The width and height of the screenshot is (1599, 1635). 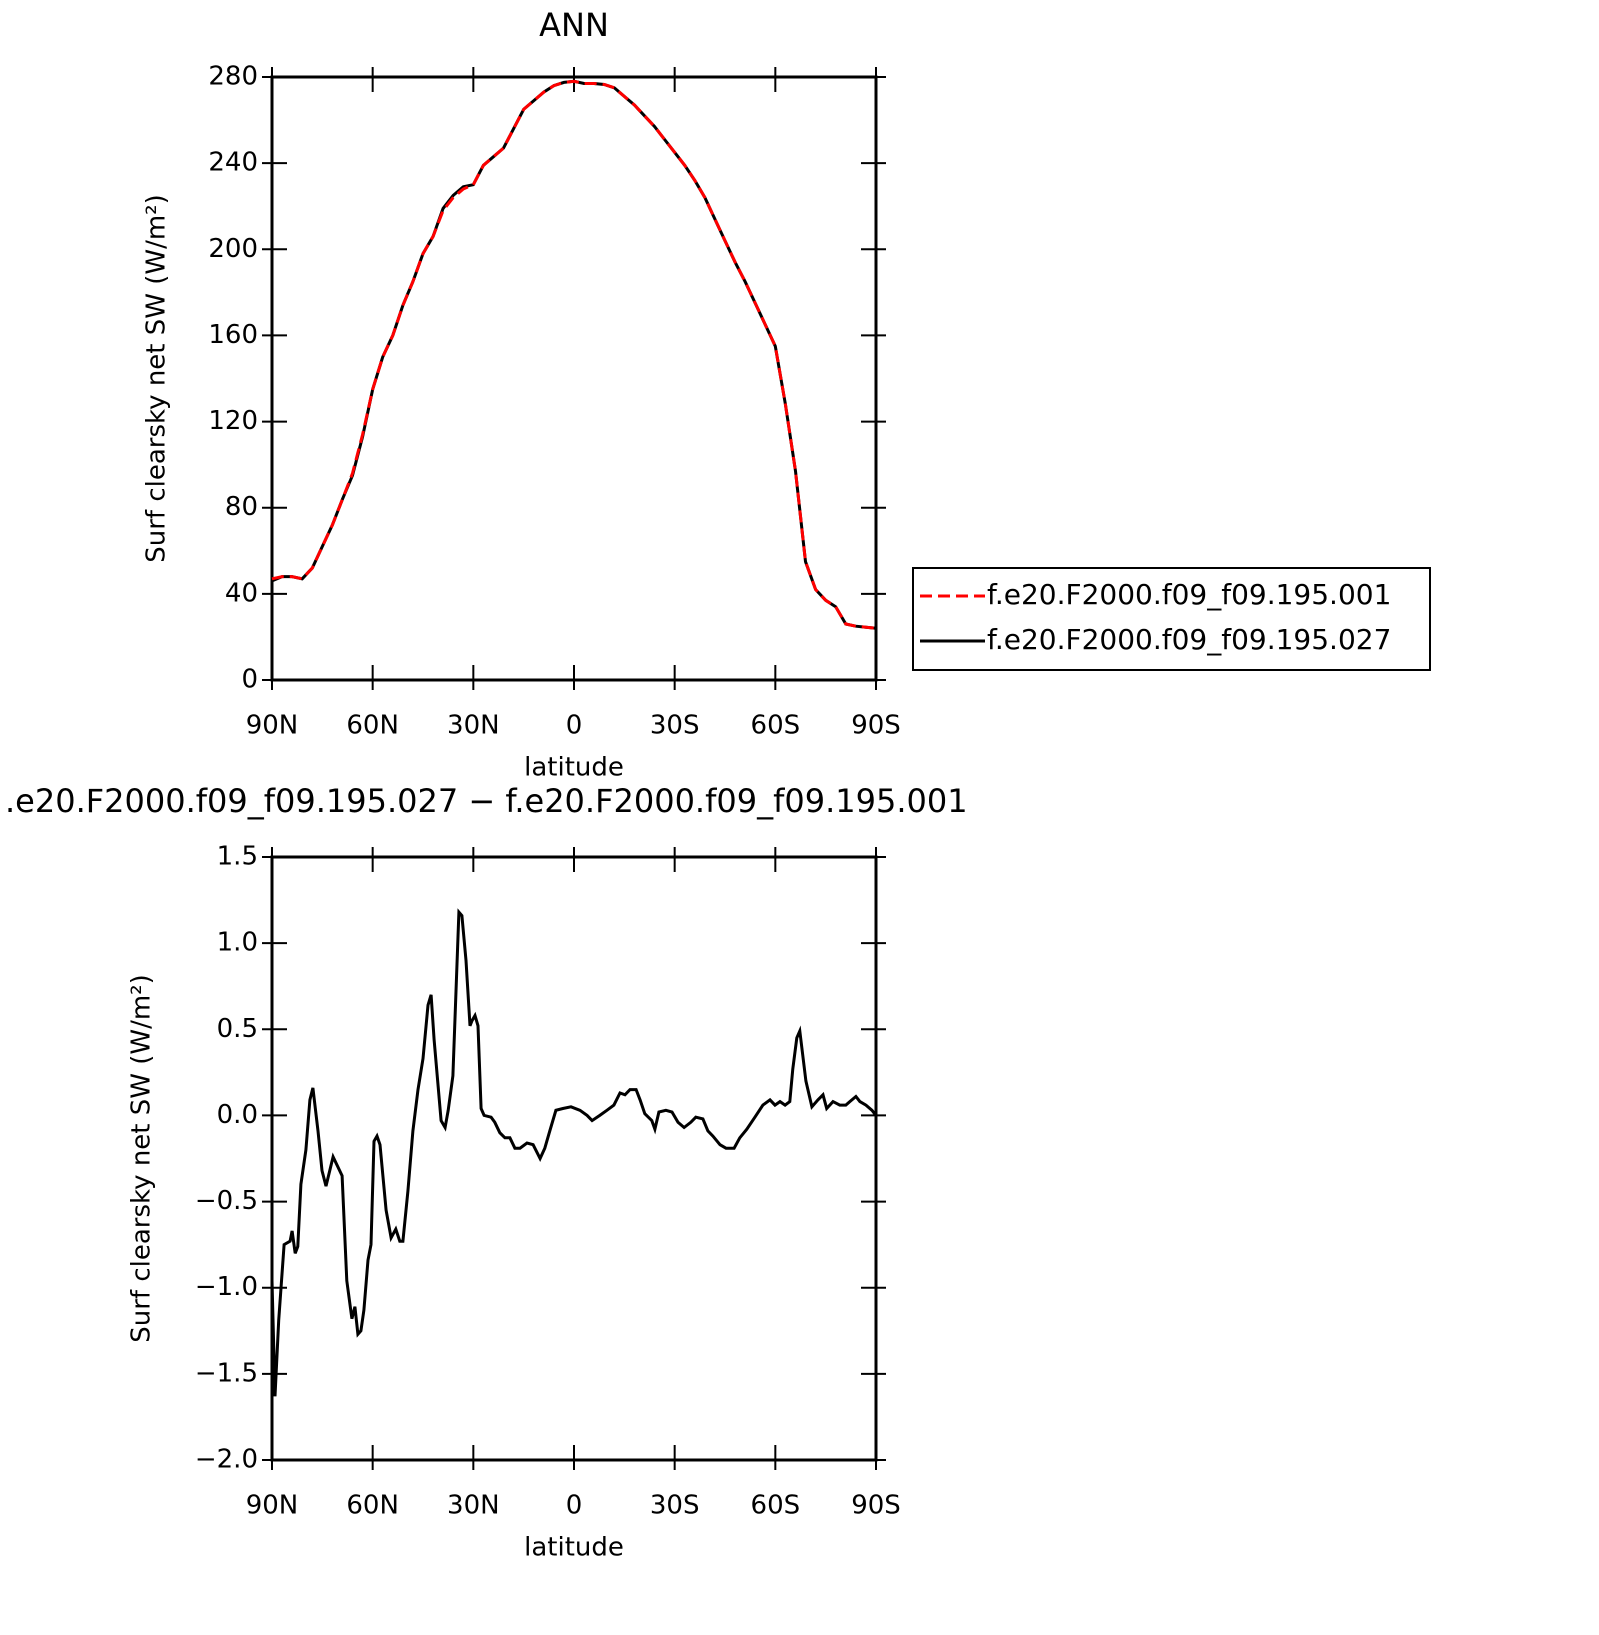 What do you see at coordinates (1189, 594) in the screenshot?
I see `legend-label: f.e20.F2000.f09_f09.195.001` at bounding box center [1189, 594].